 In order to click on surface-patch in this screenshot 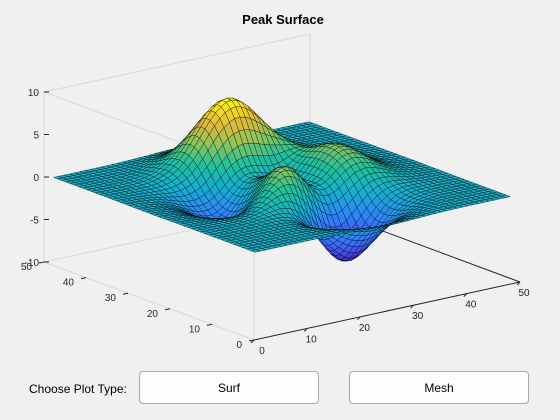, I will do `click(505, 196)`.